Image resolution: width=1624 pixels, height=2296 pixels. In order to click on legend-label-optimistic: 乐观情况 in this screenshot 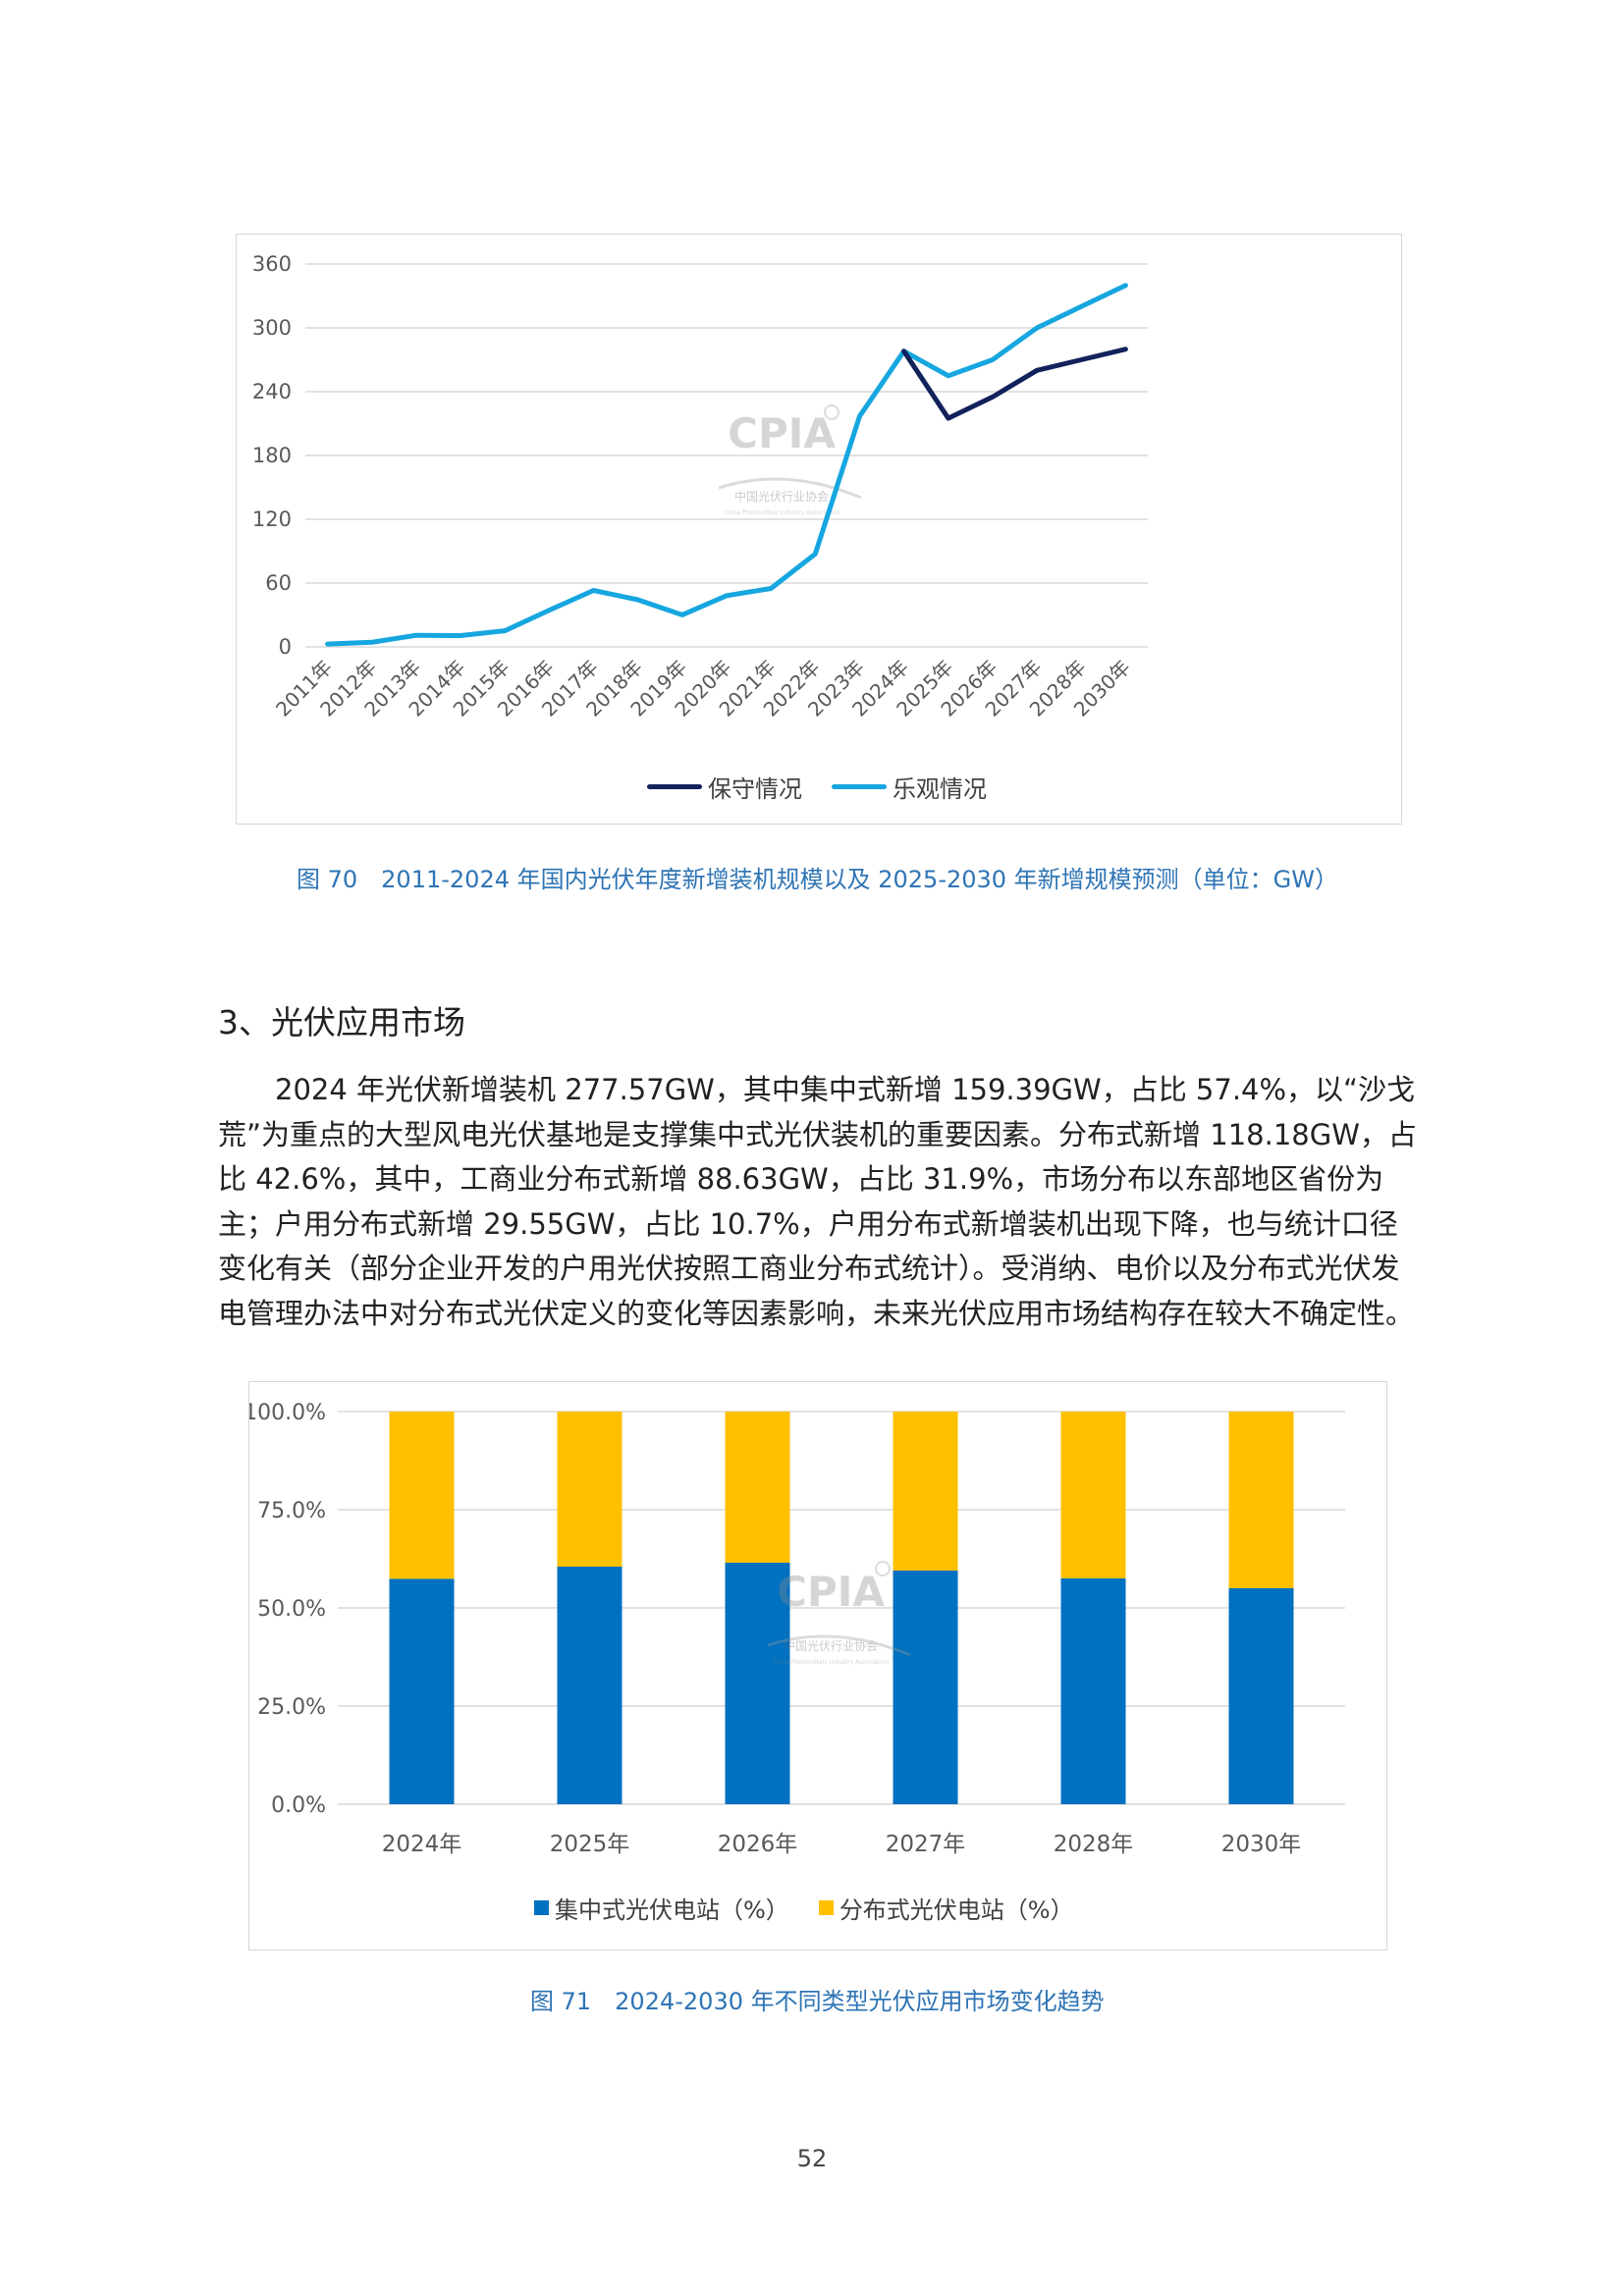, I will do `click(940, 789)`.